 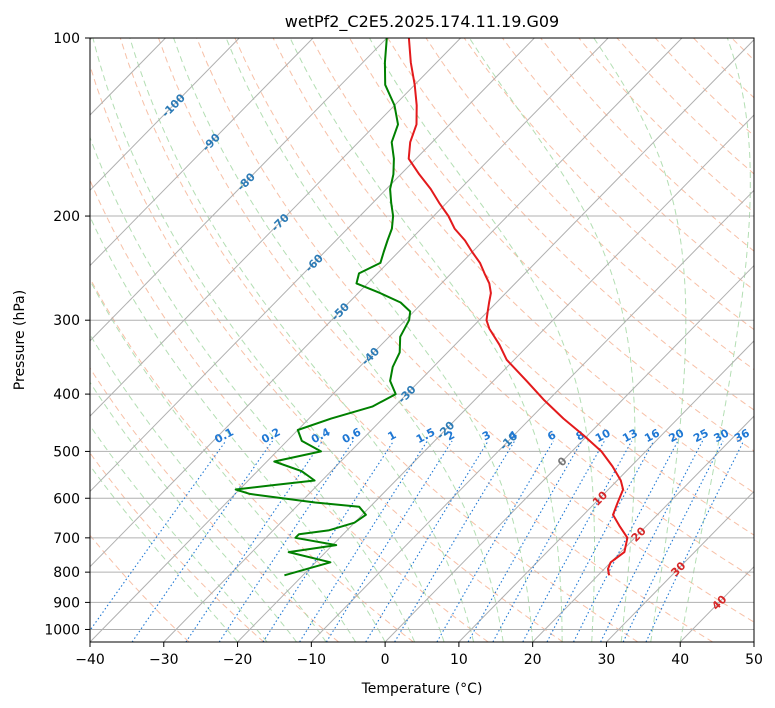 I want to click on mixing-ratio-label: 30, so click(x=722, y=435).